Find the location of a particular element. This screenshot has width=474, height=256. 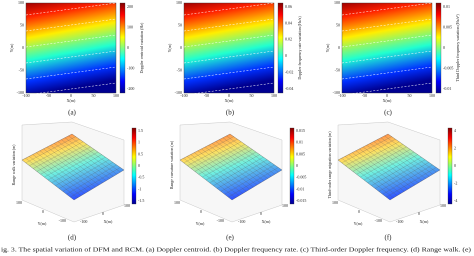

colorbar-tick-label: -0.005 is located at coordinates (301, 177).